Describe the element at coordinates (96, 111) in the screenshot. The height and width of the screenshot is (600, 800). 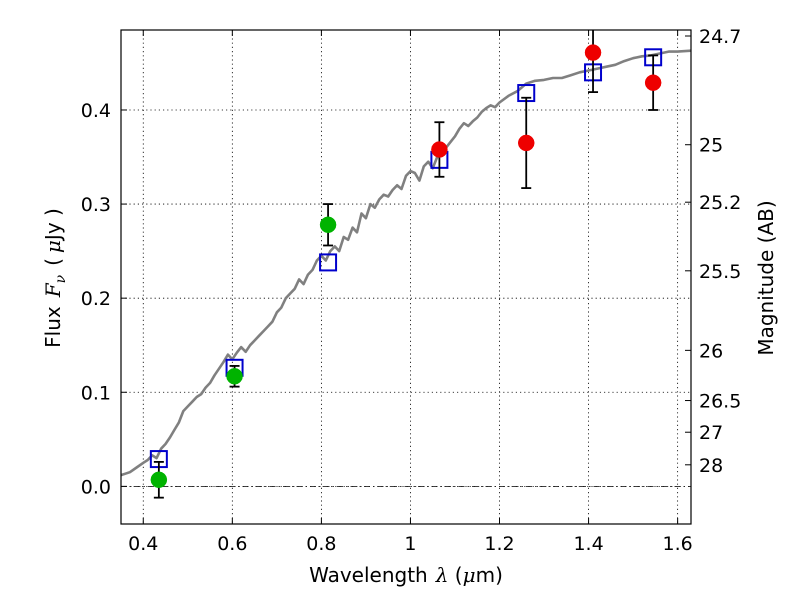
I see `y-tick-label: 0.4` at that location.